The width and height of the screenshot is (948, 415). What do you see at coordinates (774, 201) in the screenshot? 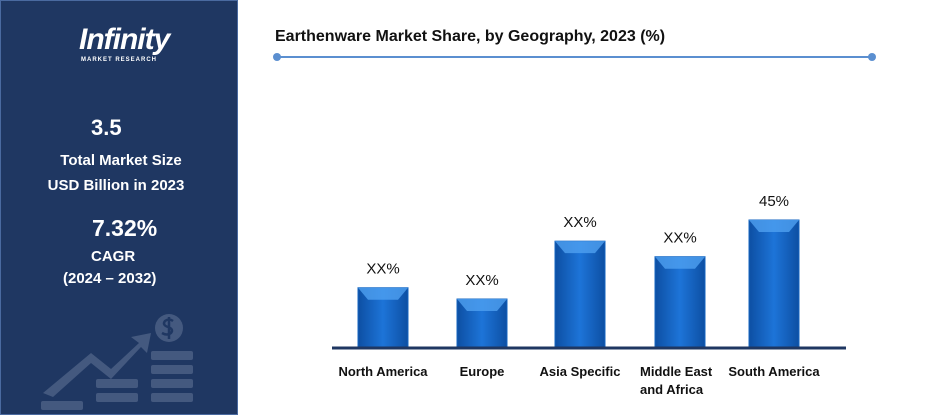
I see `value-label: 45%` at bounding box center [774, 201].